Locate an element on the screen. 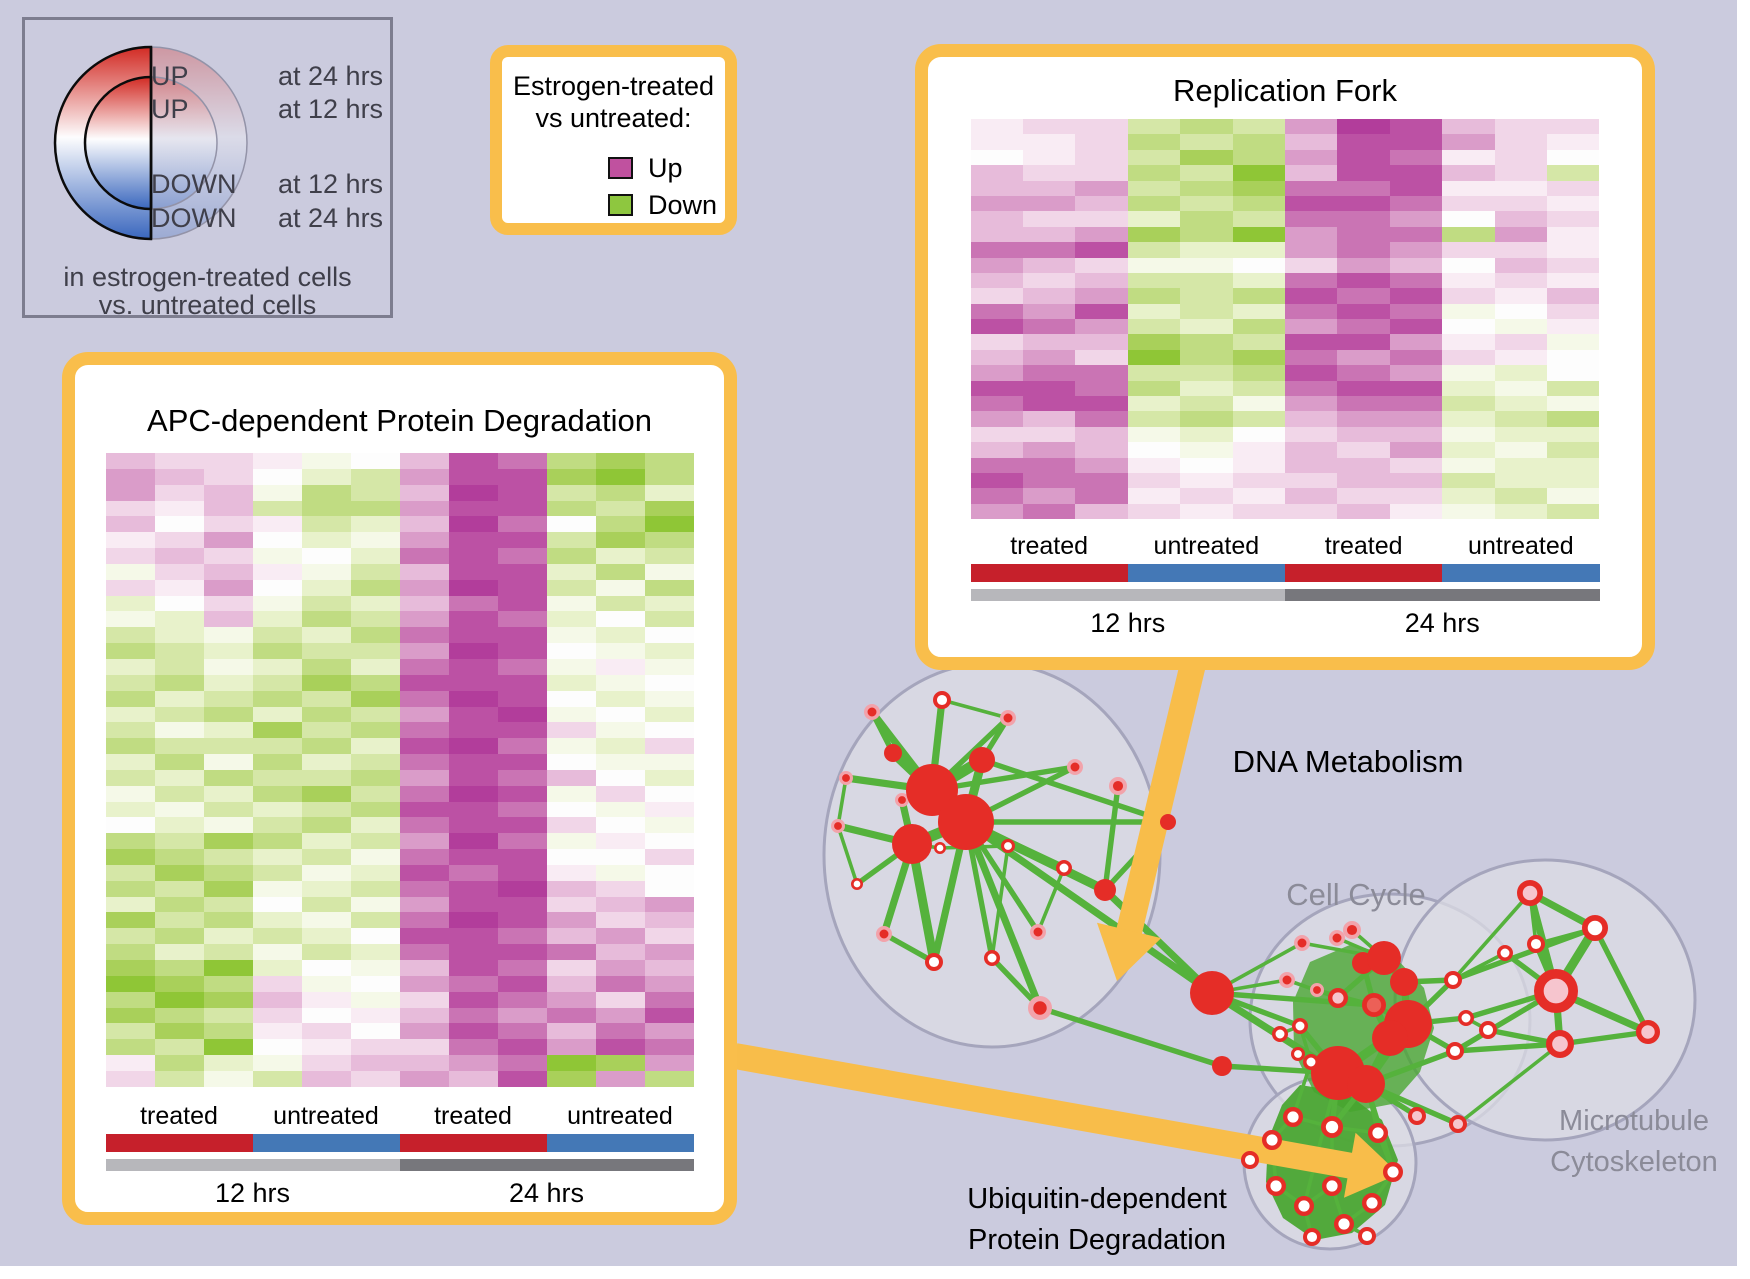 This screenshot has height=1279, width=1750. legend-up-24-term: UP is located at coordinates (170, 76).